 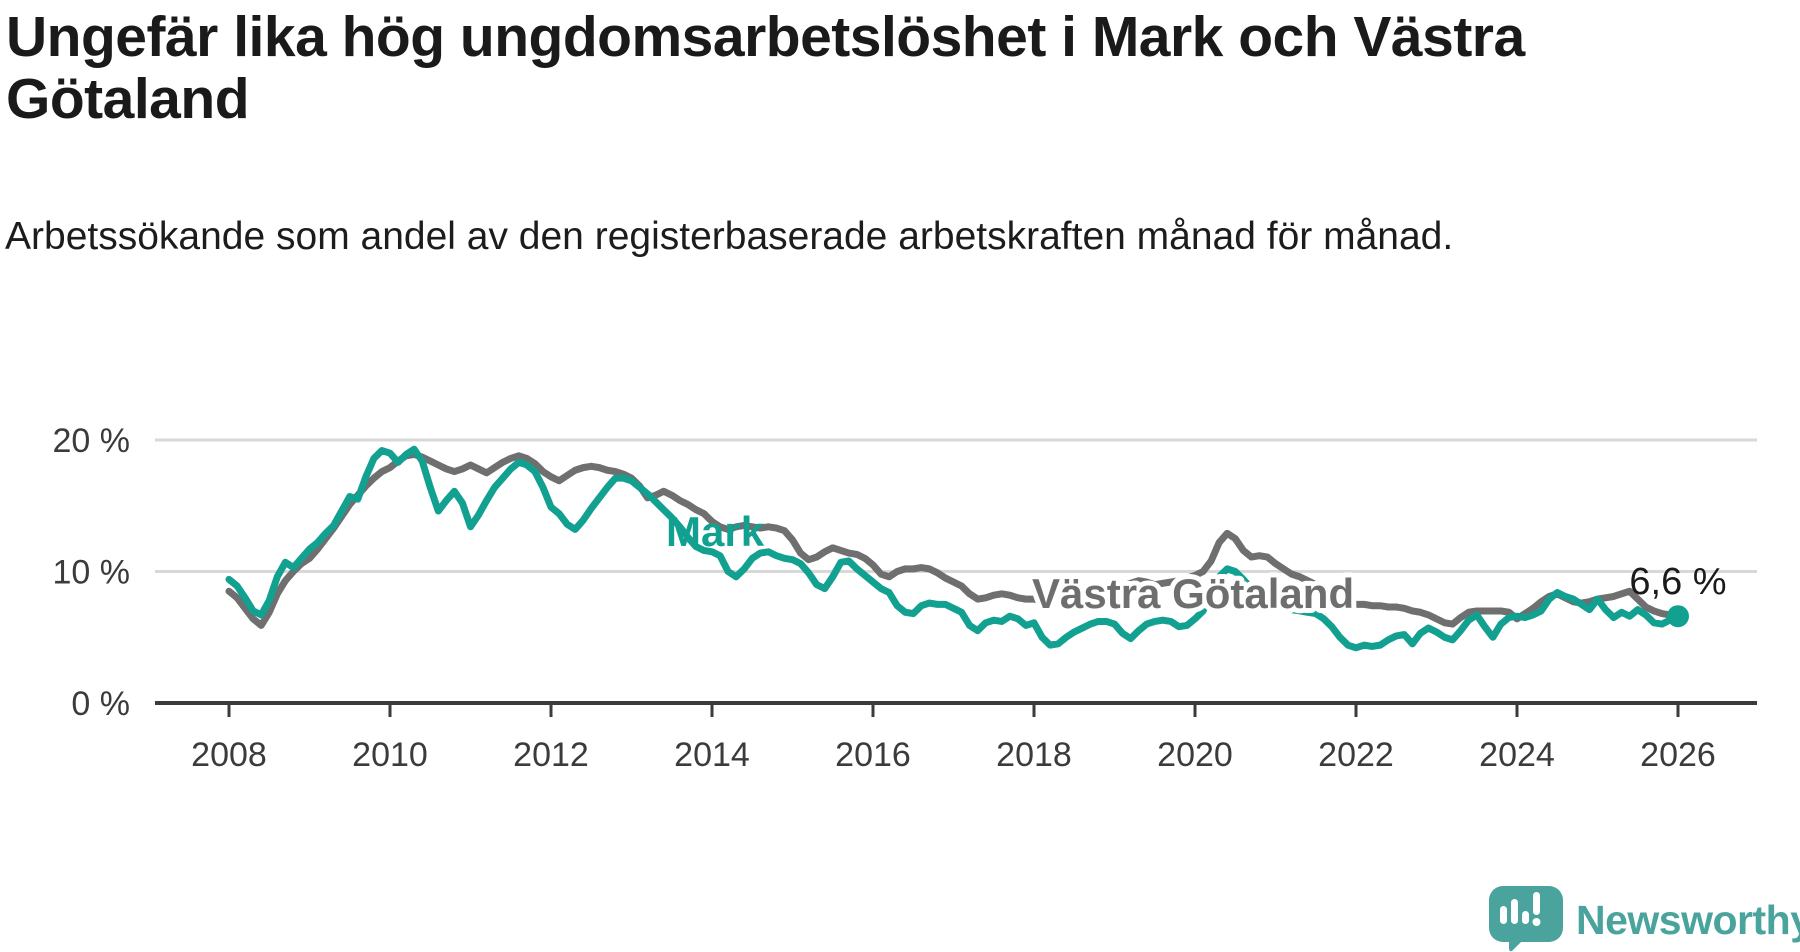 I want to click on x-tick-label-2008: 2008, so click(x=229, y=755).